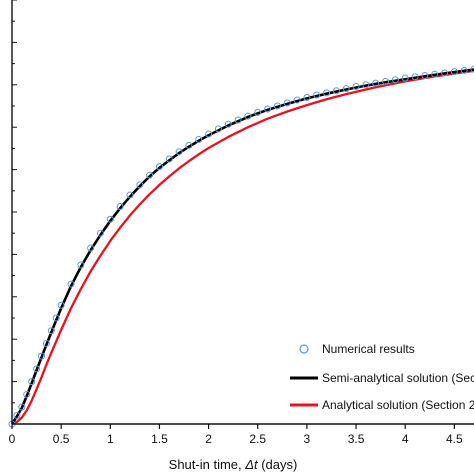 This screenshot has width=474, height=474. I want to click on legend-label: Analytical solution (Section 2., so click(398, 405).